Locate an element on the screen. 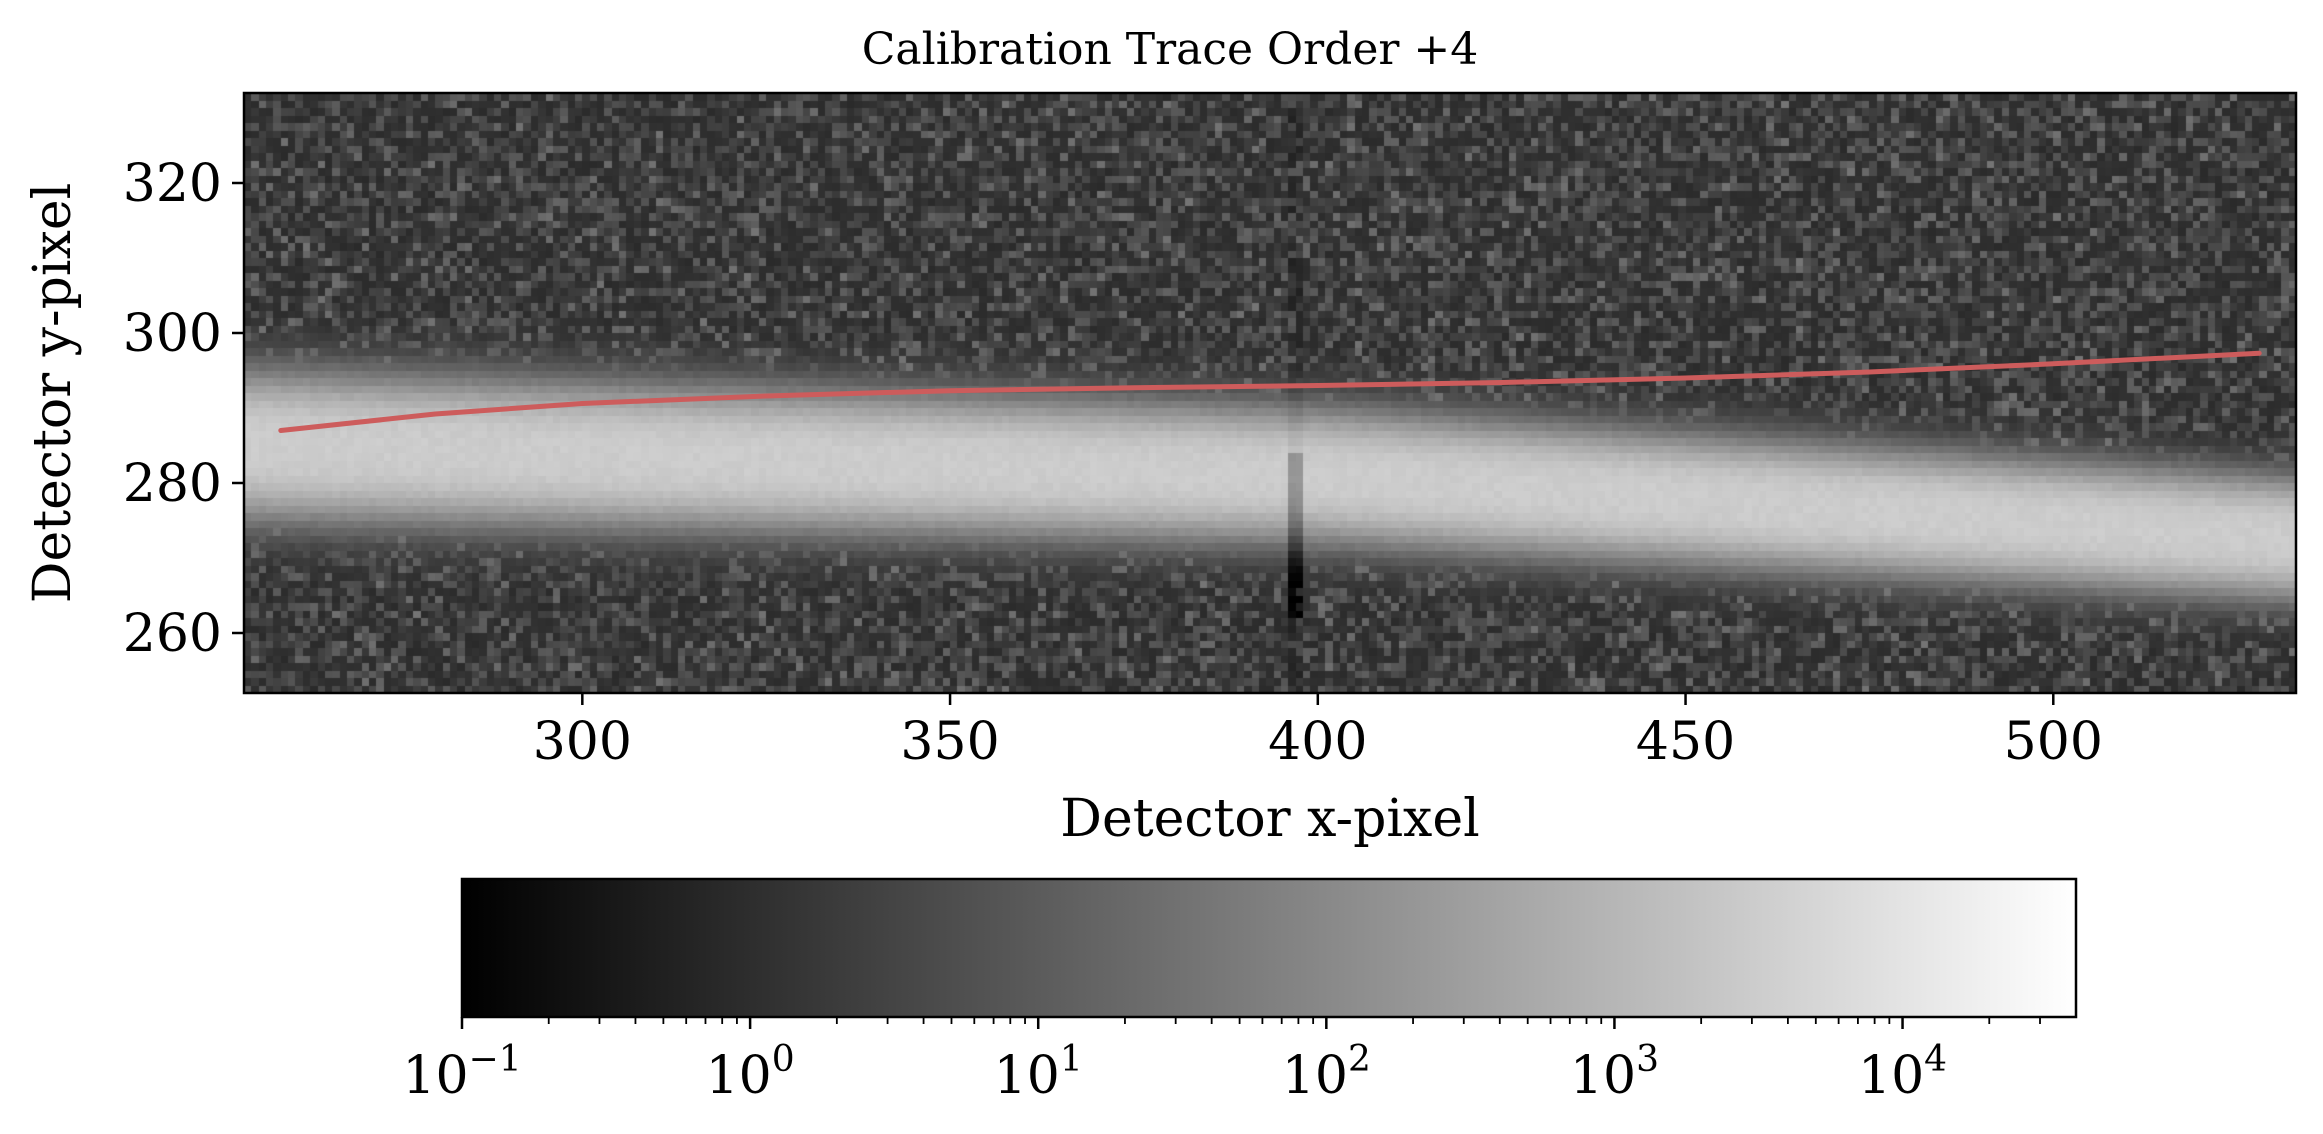 The image size is (2323, 1134). colorbar: 10⁻¹ 10⁰ 10¹ 10² 10³ 10⁴ is located at coordinates (1240, 991).